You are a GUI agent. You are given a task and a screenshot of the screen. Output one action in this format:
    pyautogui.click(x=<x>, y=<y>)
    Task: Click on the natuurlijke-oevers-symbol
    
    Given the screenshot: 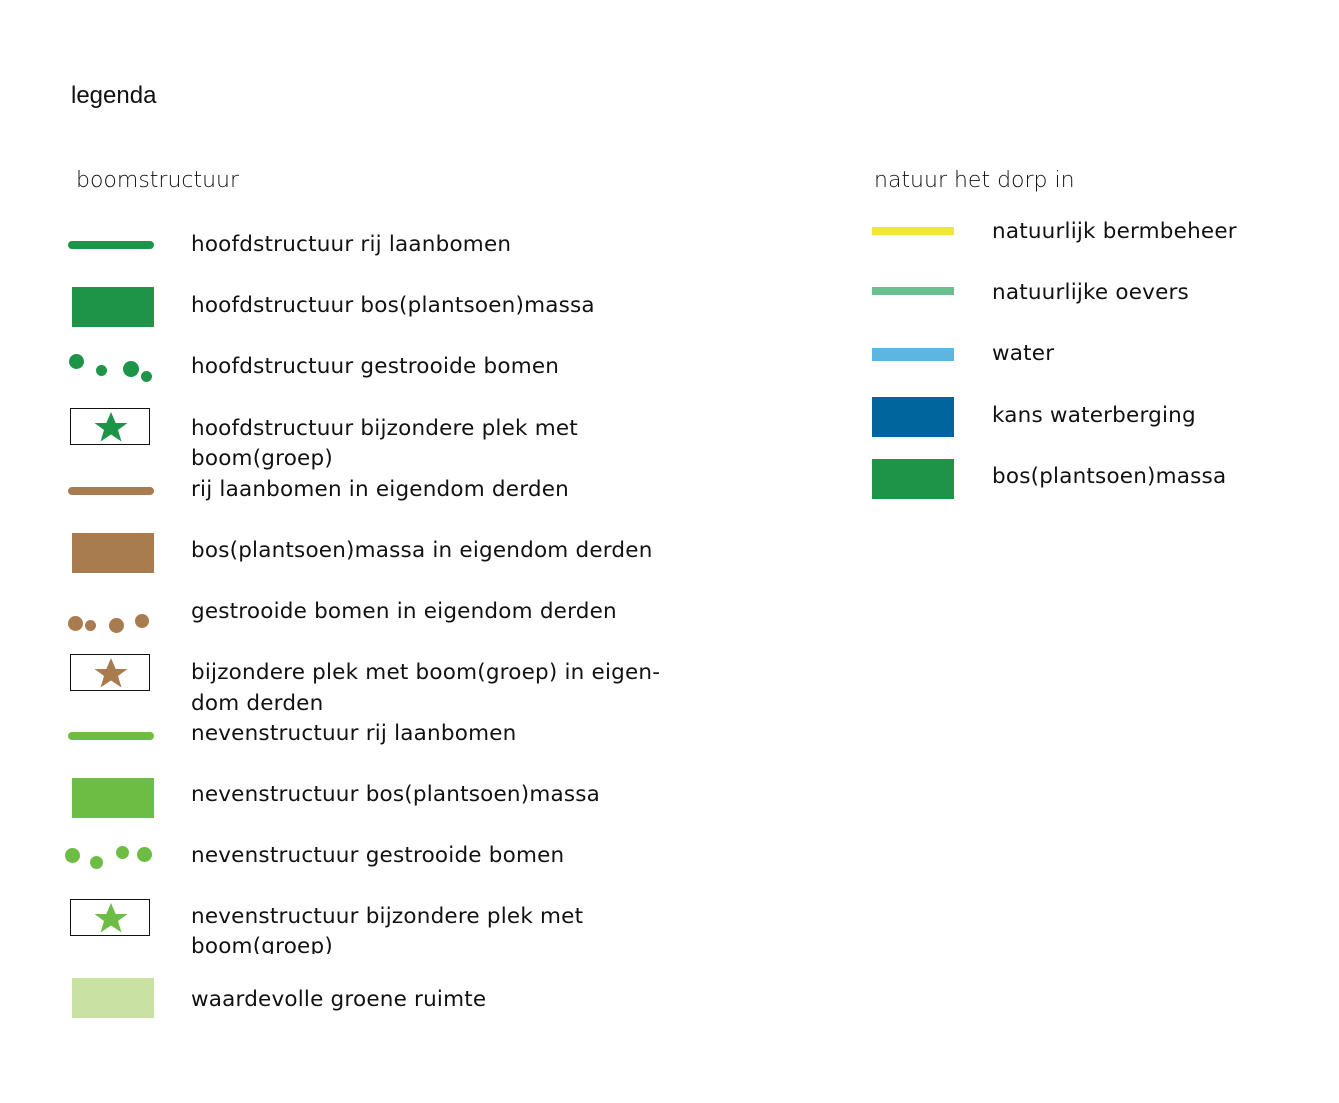 What is the action you would take?
    pyautogui.click(x=913, y=291)
    